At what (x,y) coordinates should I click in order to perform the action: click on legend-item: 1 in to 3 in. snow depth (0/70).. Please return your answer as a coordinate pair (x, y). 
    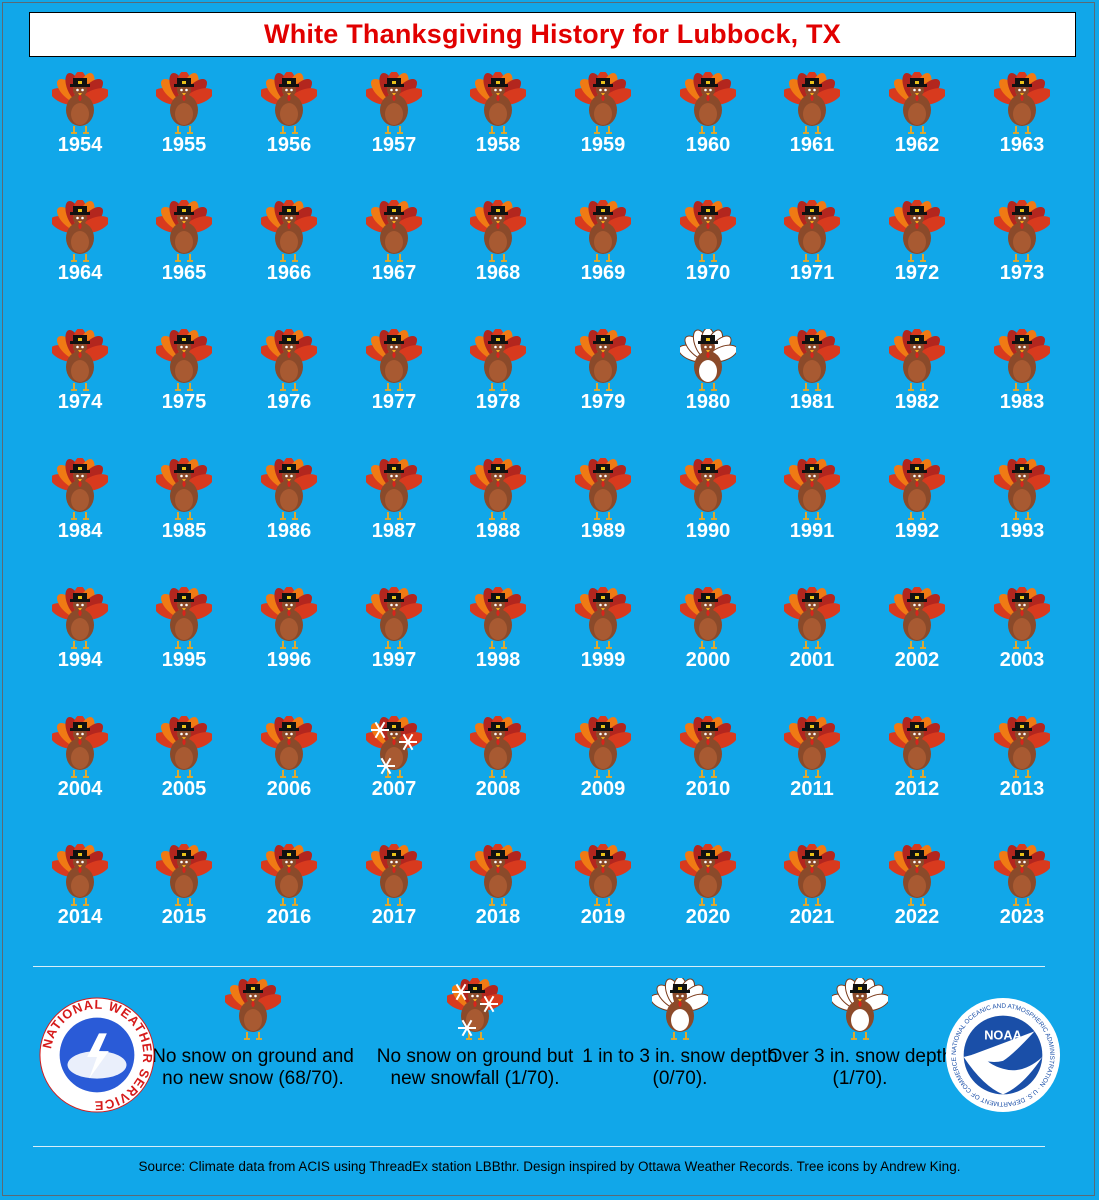
    Looking at the image, I should click on (680, 1034).